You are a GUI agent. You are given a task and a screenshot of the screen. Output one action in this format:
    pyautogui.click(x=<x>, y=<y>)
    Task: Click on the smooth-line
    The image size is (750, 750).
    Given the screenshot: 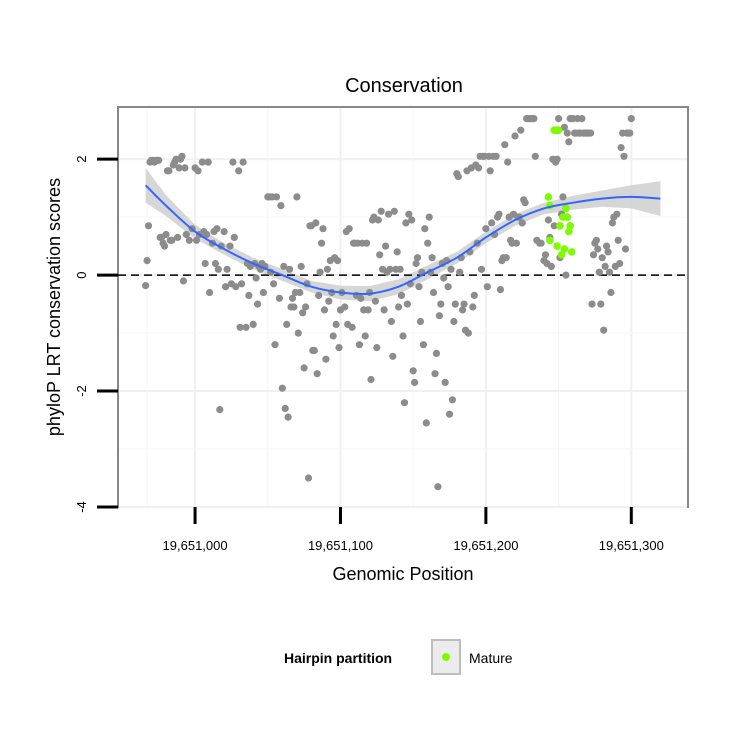 What is the action you would take?
    pyautogui.click(x=402, y=240)
    